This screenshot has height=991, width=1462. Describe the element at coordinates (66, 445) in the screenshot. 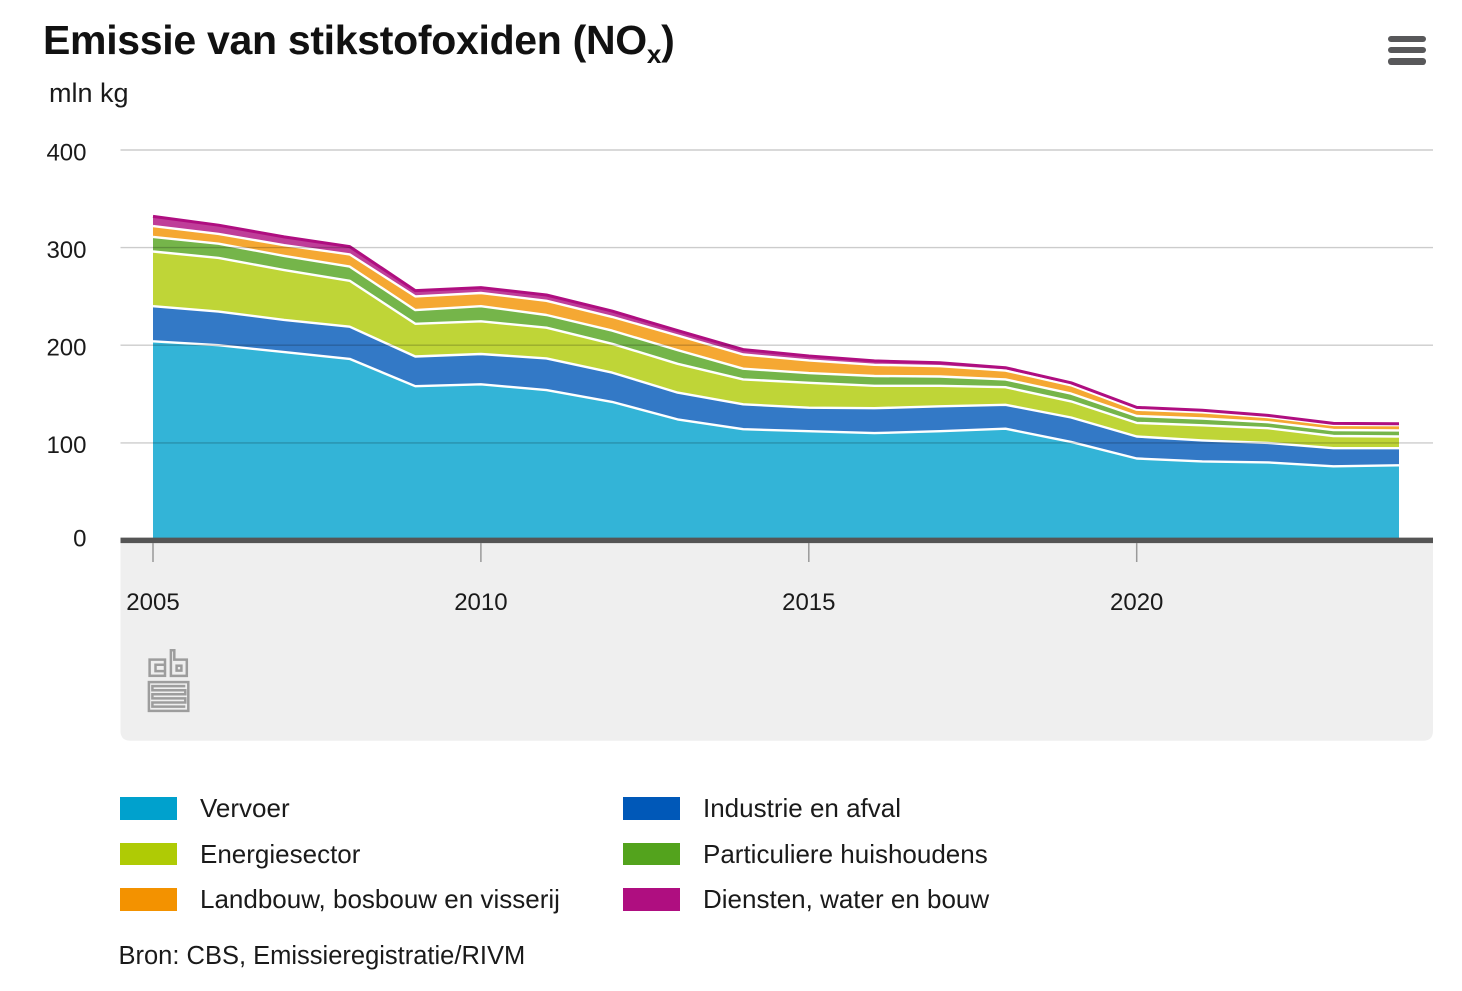

I see `svg-text: 100` at that location.